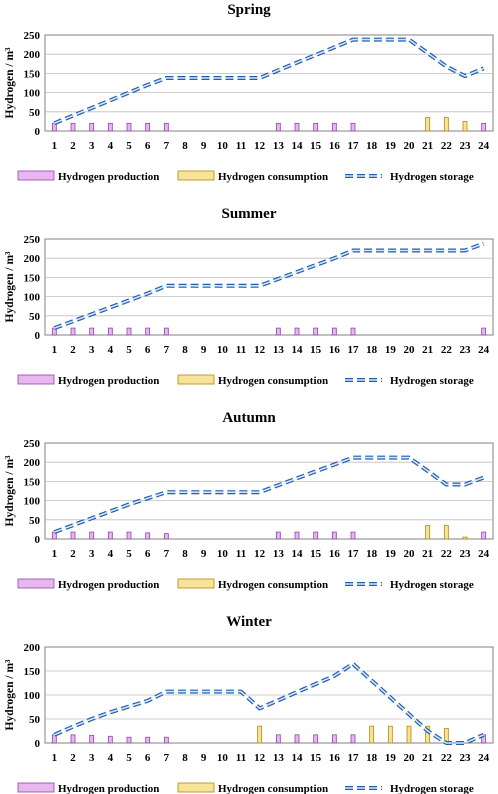 This screenshot has height=794, width=498. I want to click on x-tick-label: 13, so click(279, 554).